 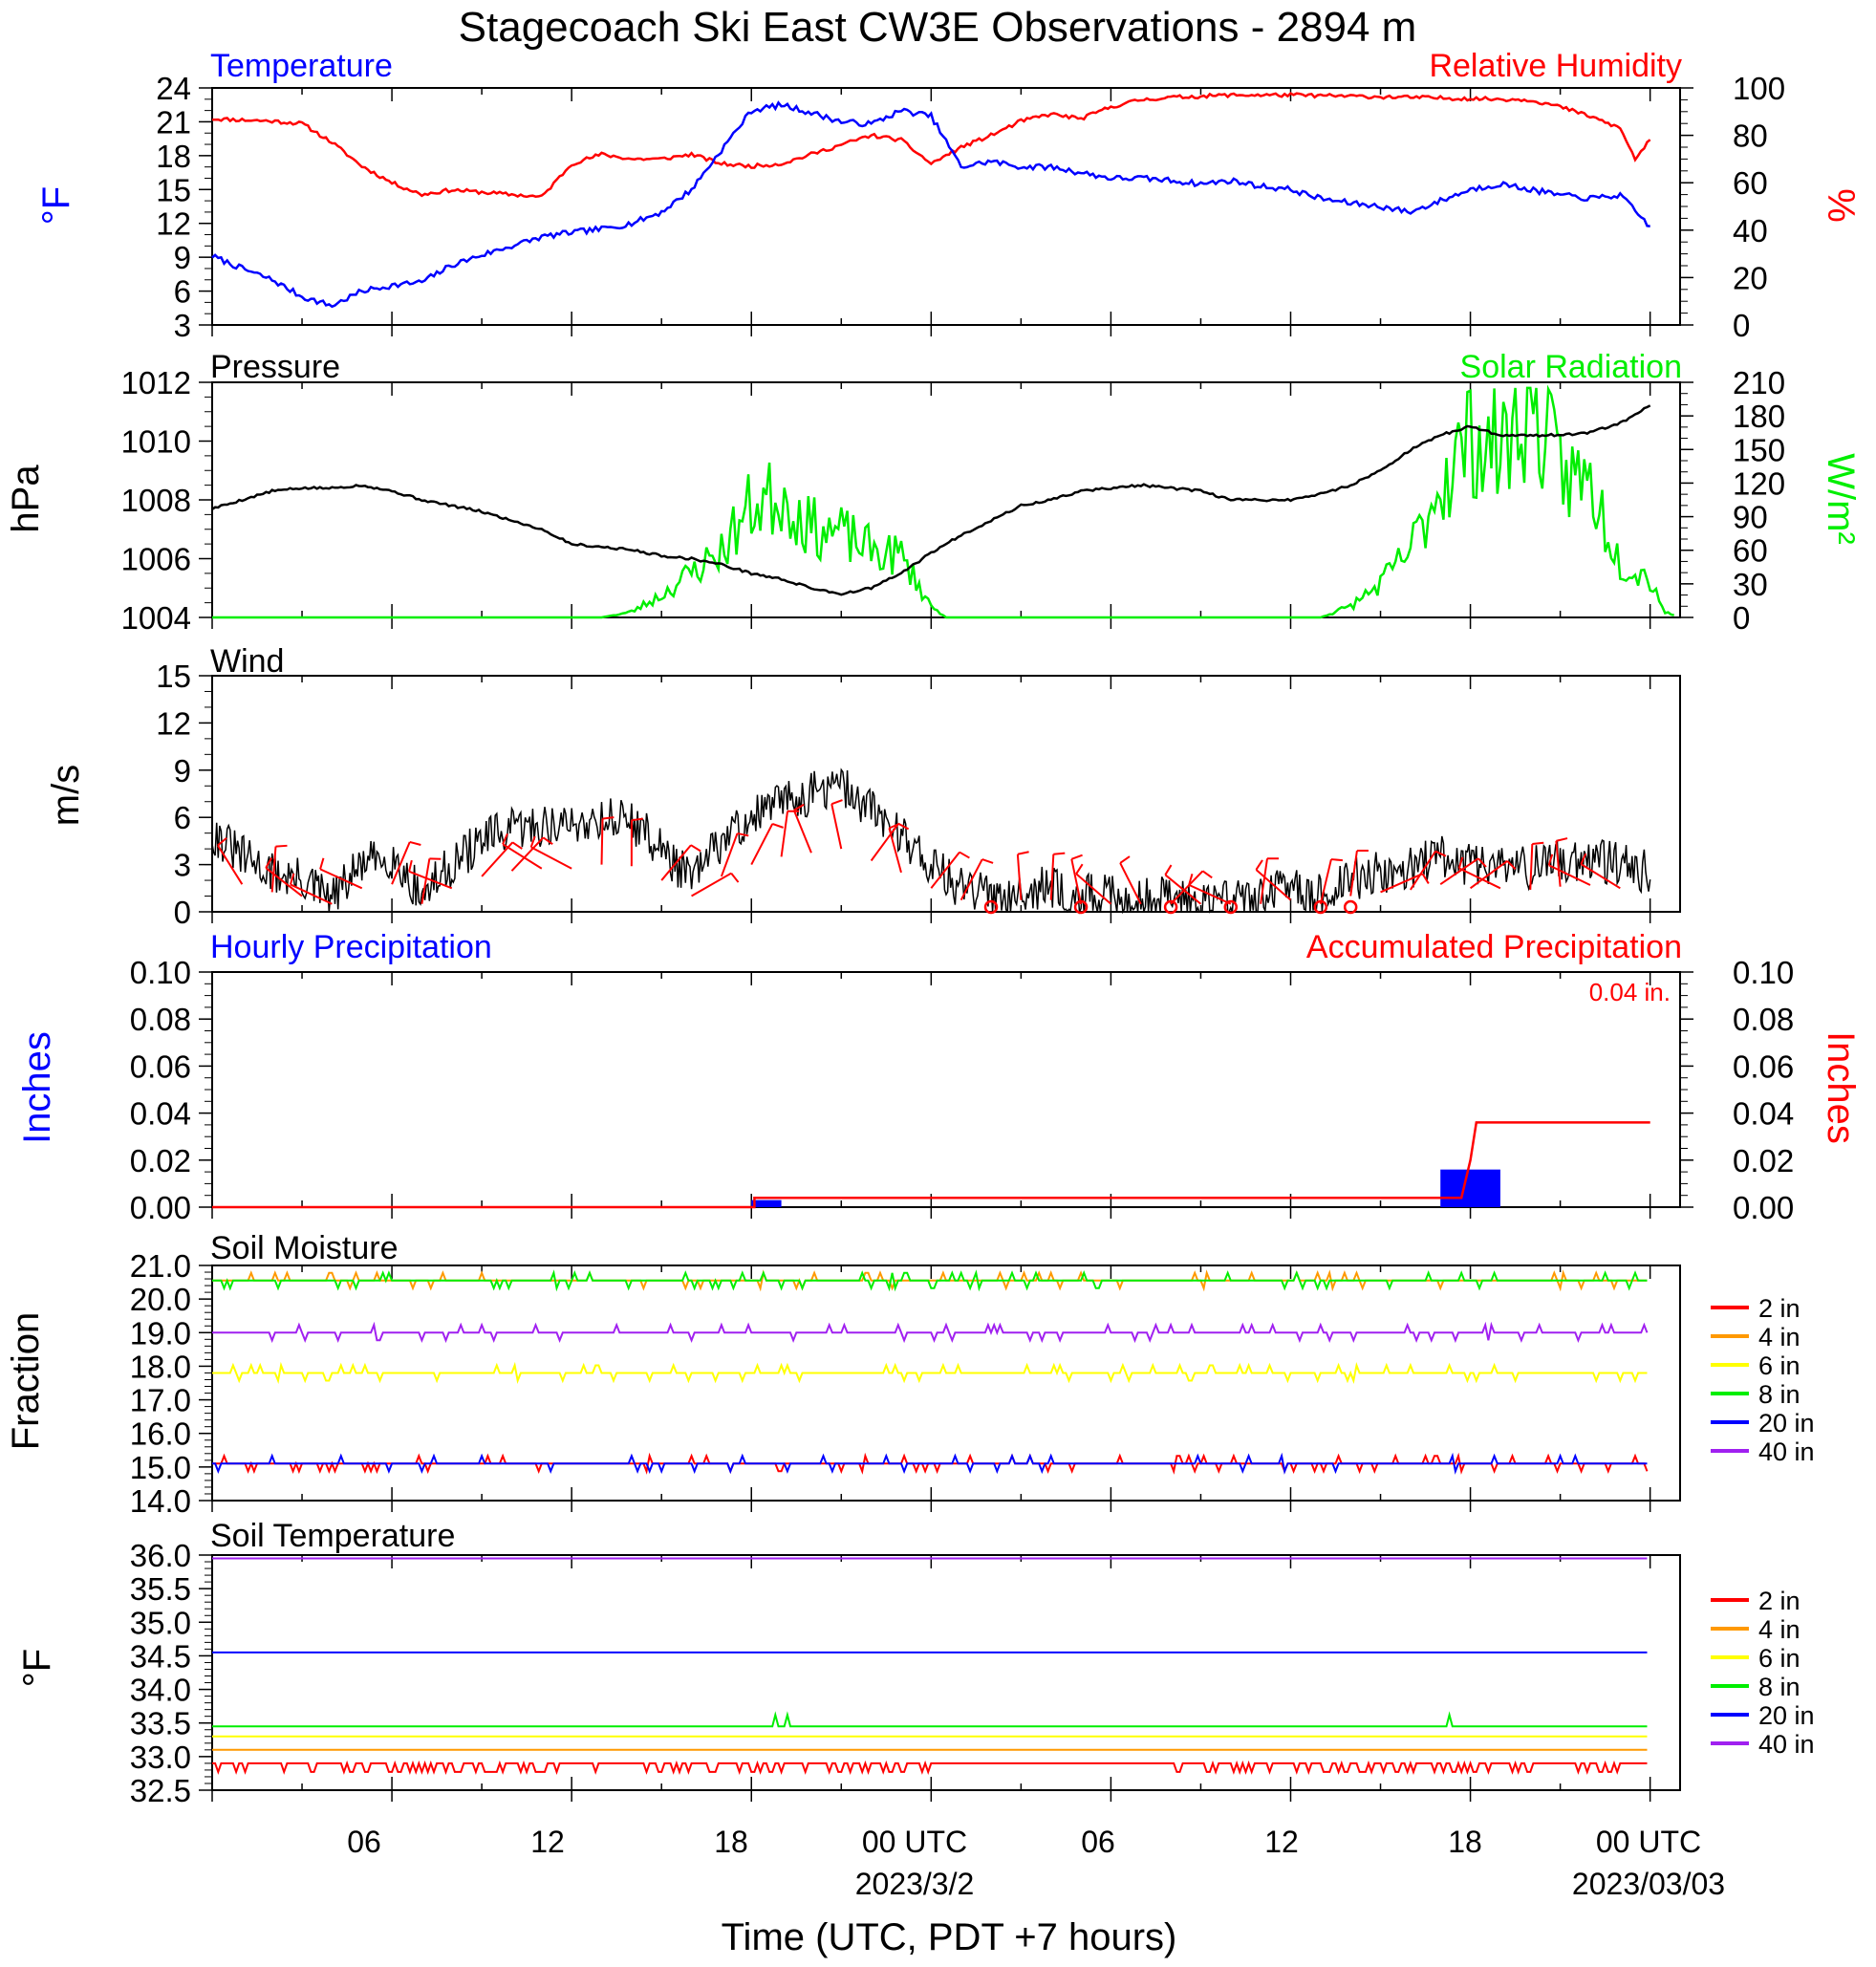 I want to click on precip-left-y-tick-label: 0.02, so click(x=160, y=1160).